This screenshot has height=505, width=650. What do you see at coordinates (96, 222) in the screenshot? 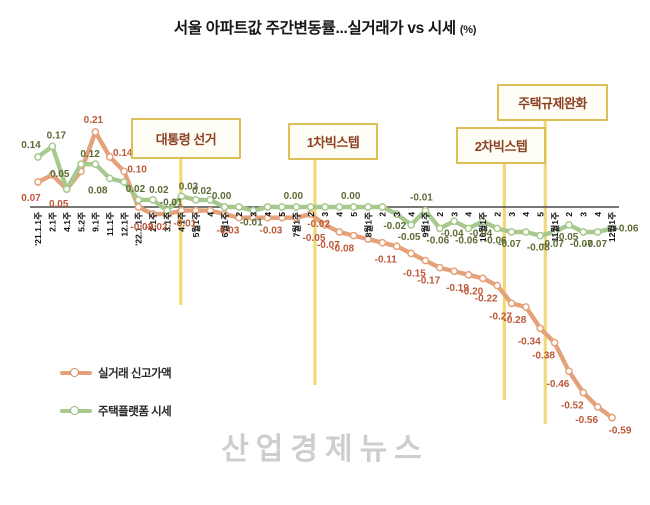
I see `x-tick-label: 9.1주` at bounding box center [96, 222].